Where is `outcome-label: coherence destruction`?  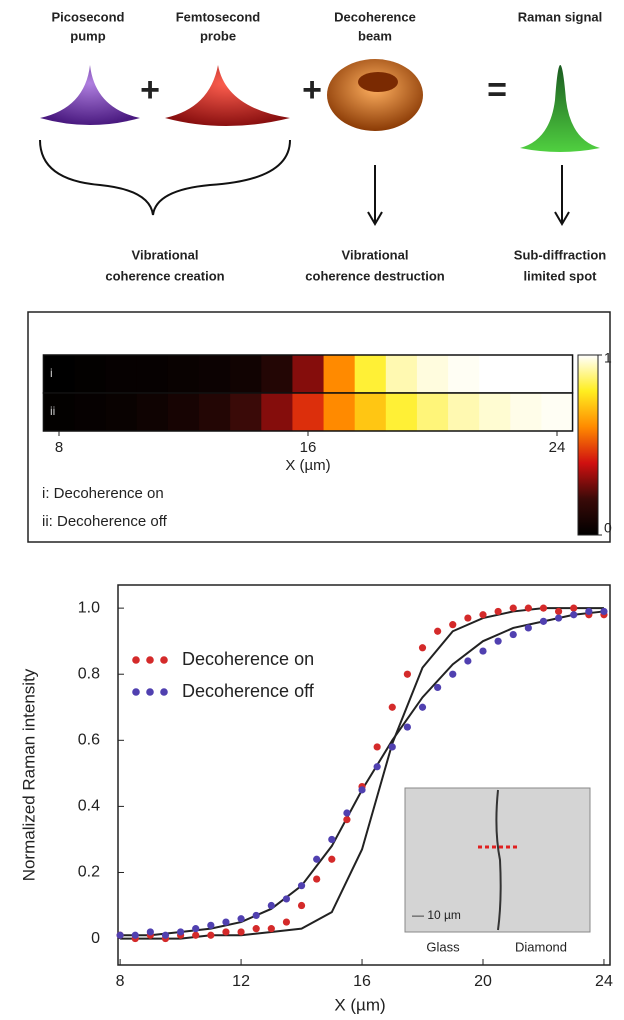 outcome-label: coherence destruction is located at coordinates (374, 275).